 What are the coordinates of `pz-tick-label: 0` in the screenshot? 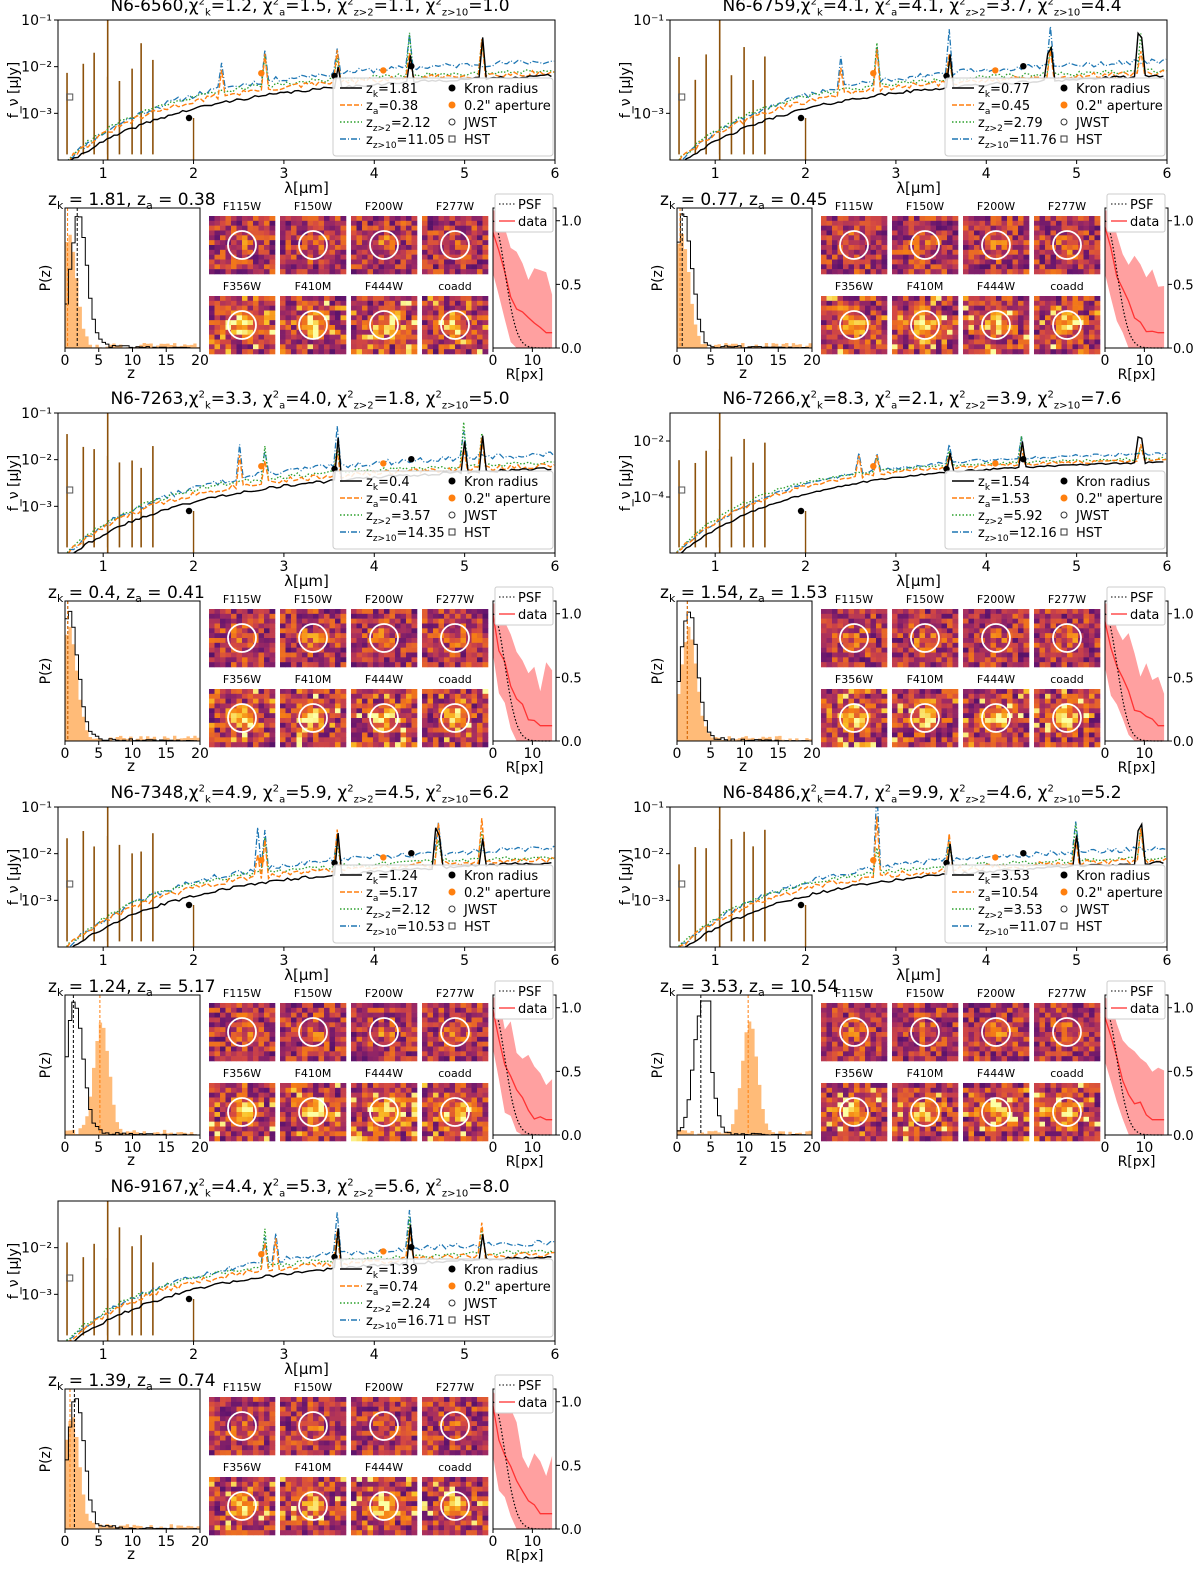 It's located at (65, 1148).